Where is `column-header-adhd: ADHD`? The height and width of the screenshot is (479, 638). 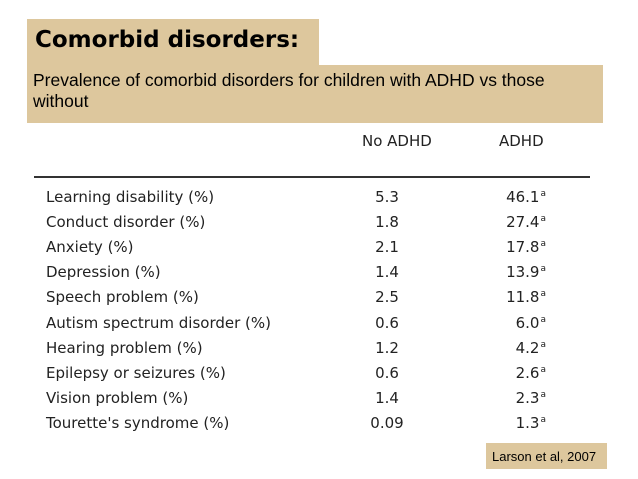 column-header-adhd: ADHD is located at coordinates (521, 141).